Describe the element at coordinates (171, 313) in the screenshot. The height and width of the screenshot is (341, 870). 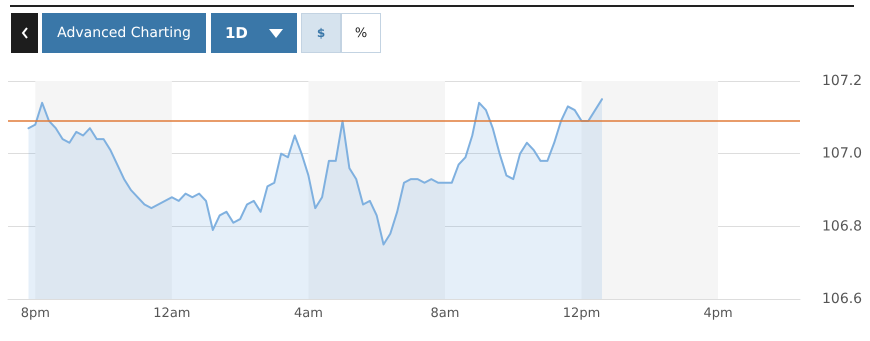
I see `x-tick-label: 12am` at that location.